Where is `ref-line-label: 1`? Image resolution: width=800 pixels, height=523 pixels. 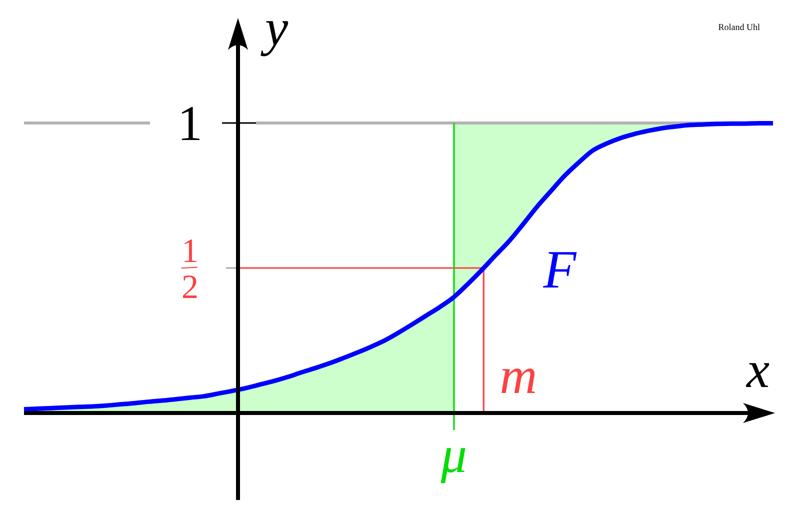 ref-line-label: 1 is located at coordinates (190, 123).